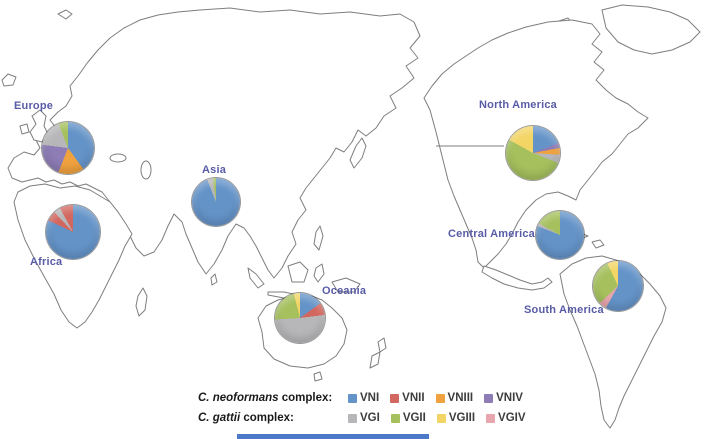 This screenshot has width=720, height=439. I want to click on map-hispaniola, so click(598, 244).